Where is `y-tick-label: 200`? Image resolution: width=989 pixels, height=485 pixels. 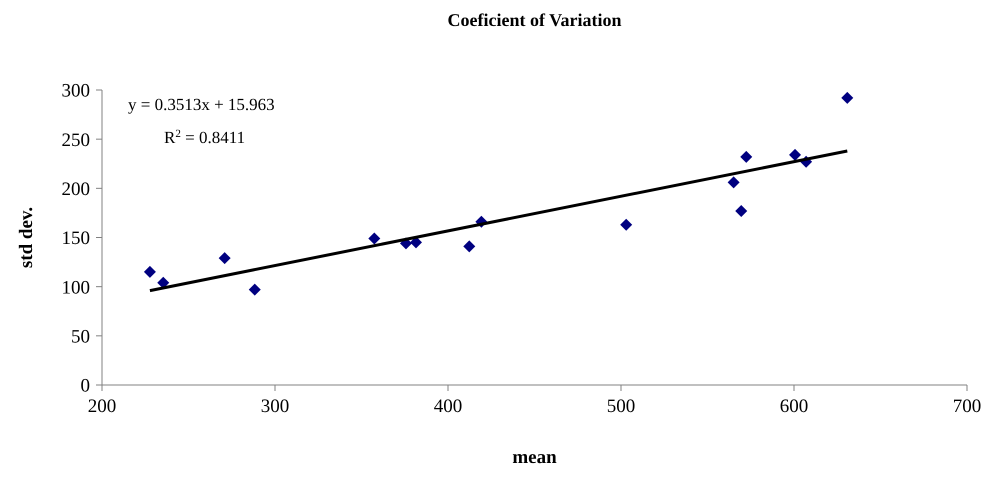
y-tick-label: 200 is located at coordinates (76, 189).